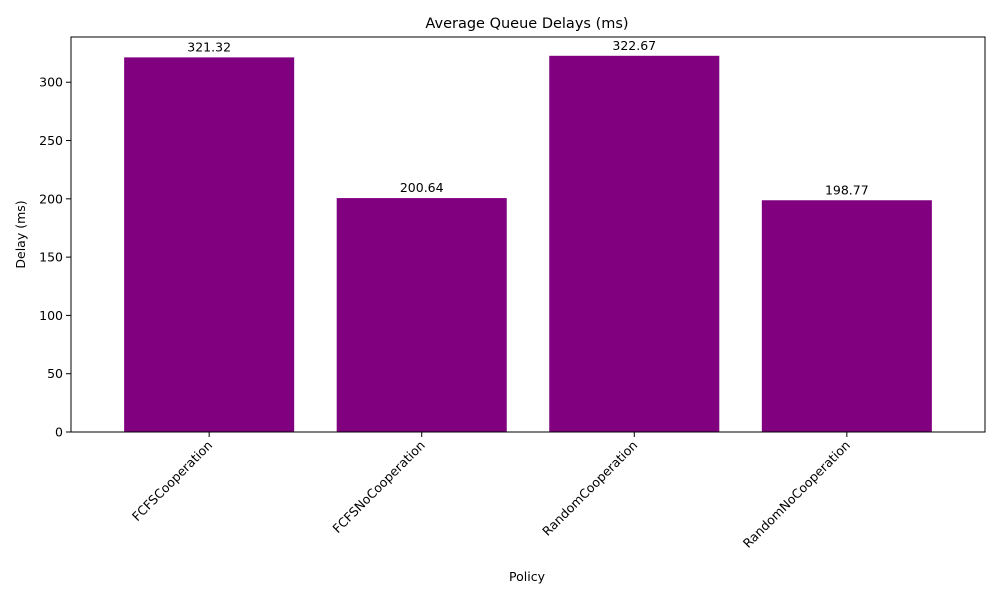 The height and width of the screenshot is (600, 1000). I want to click on y-tick-label: 150, so click(51, 257).